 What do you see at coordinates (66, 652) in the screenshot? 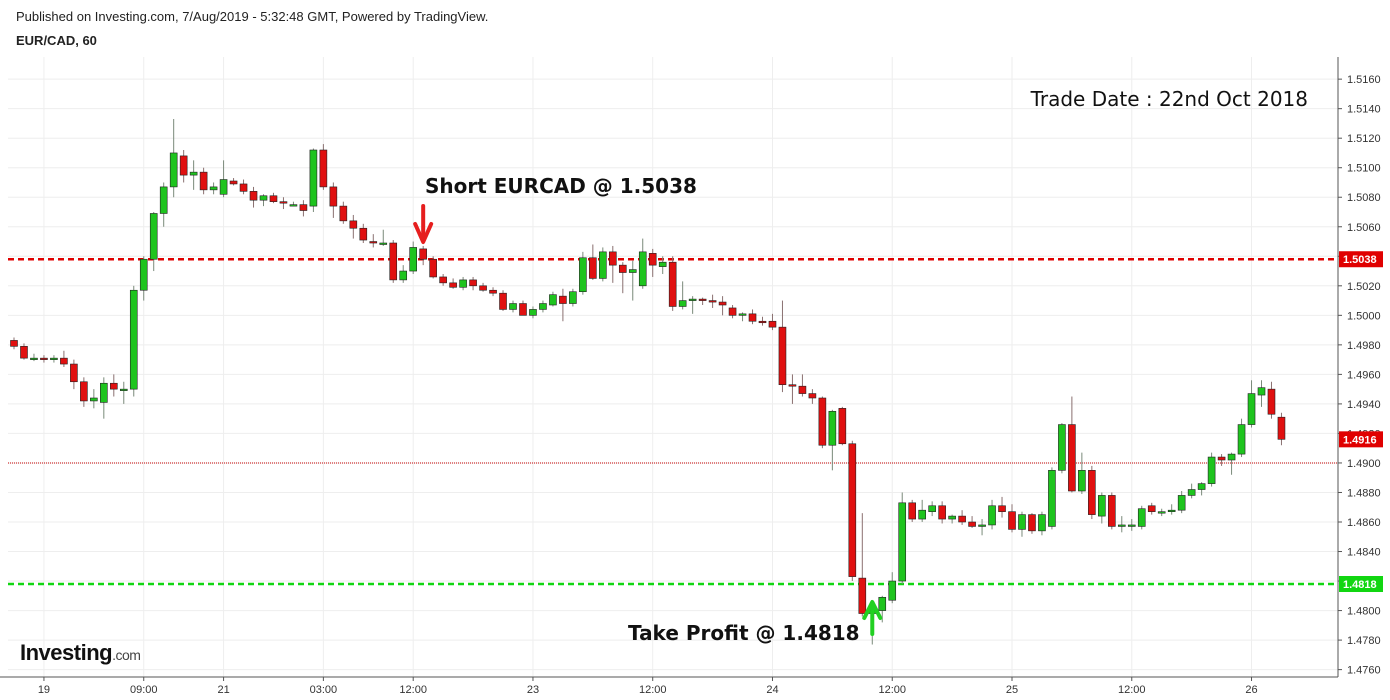
I see `logo-text: Investing` at bounding box center [66, 652].